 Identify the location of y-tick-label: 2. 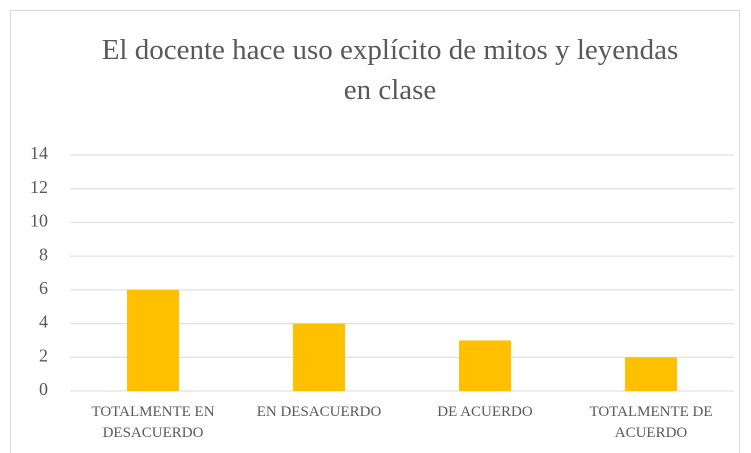
(43, 355).